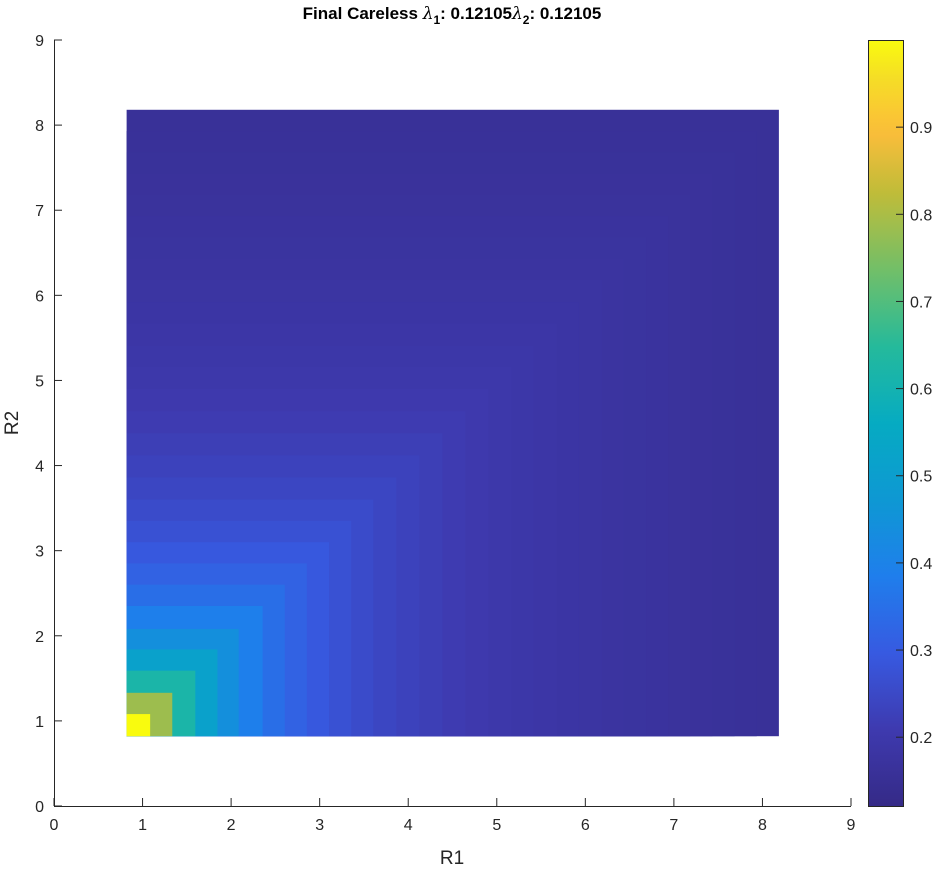  Describe the element at coordinates (453, 816) in the screenshot. I see `x-axis: 0 1 2 3 4 5 6 7 8 9` at that location.